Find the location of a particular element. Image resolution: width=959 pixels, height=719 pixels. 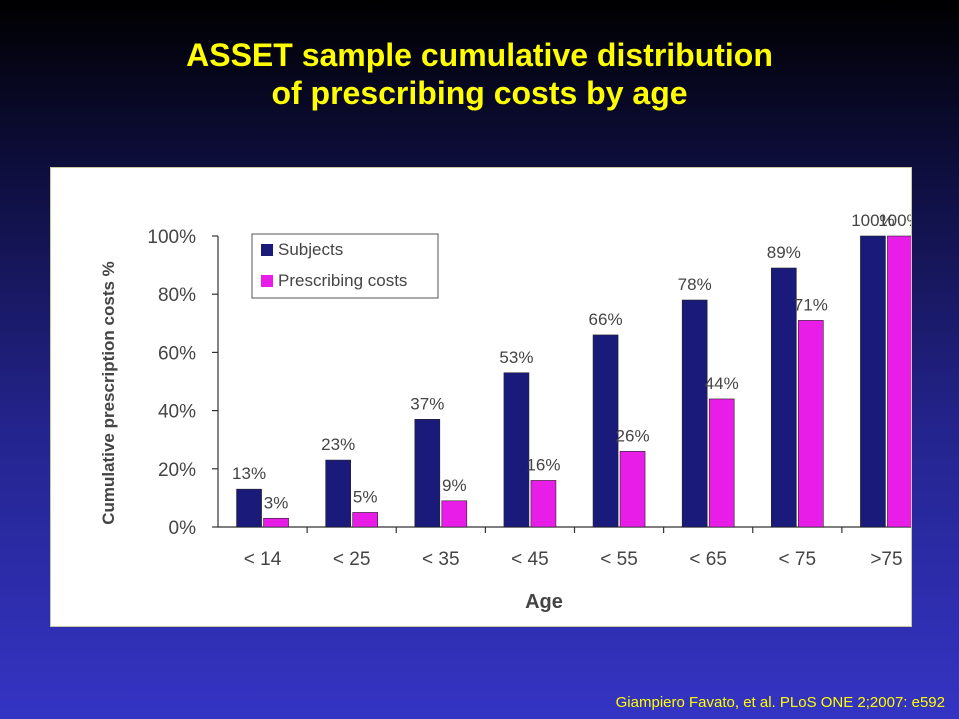

data-label-subjects: 13% is located at coordinates (249, 473).